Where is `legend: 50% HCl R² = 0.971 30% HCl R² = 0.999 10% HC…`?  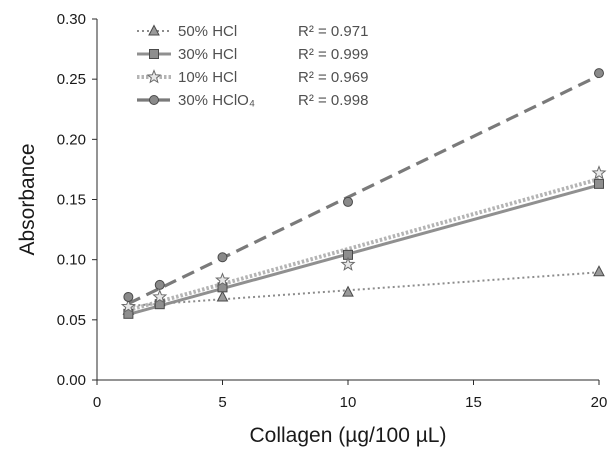
legend: 50% HCl R² = 0.971 30% HCl R² = 0.999 10% HC… is located at coordinates (252, 66).